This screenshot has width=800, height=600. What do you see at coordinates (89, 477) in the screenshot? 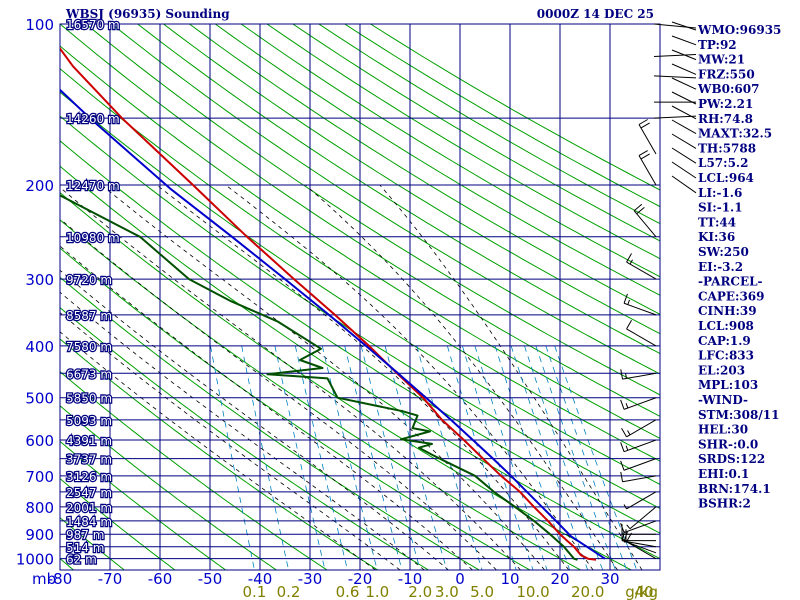
I see `height-label: 3126 m` at bounding box center [89, 477].